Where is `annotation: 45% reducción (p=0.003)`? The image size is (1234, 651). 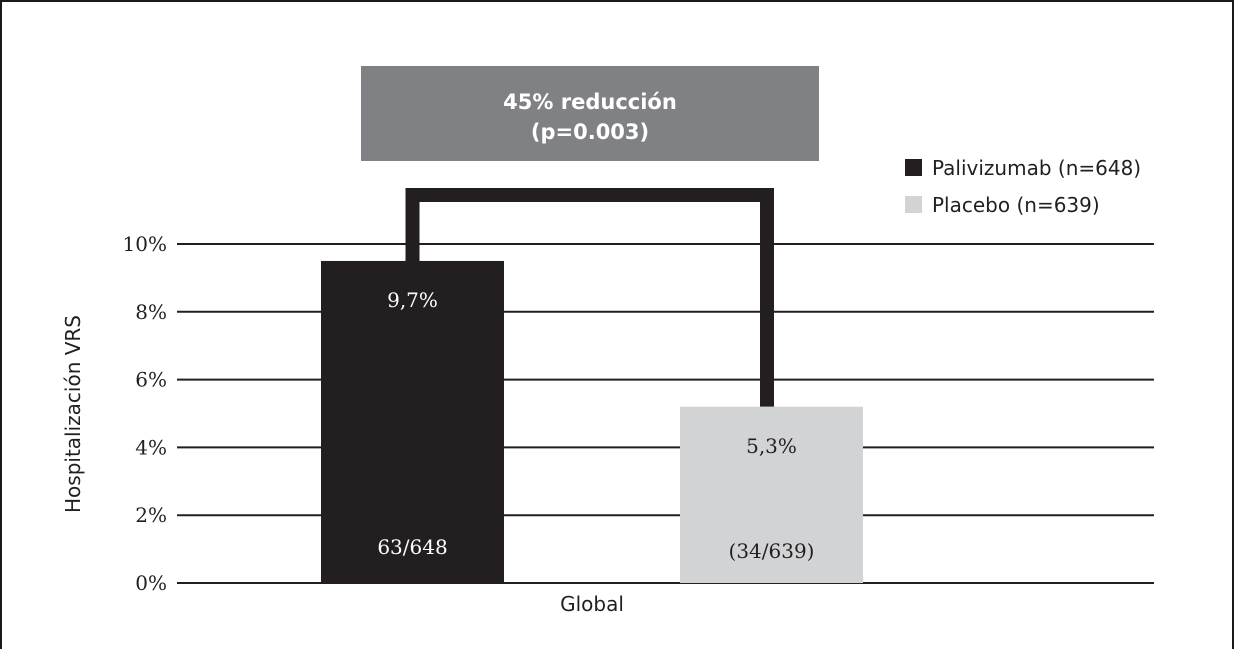
annotation: 45% reducción (p=0.003) is located at coordinates (590, 113).